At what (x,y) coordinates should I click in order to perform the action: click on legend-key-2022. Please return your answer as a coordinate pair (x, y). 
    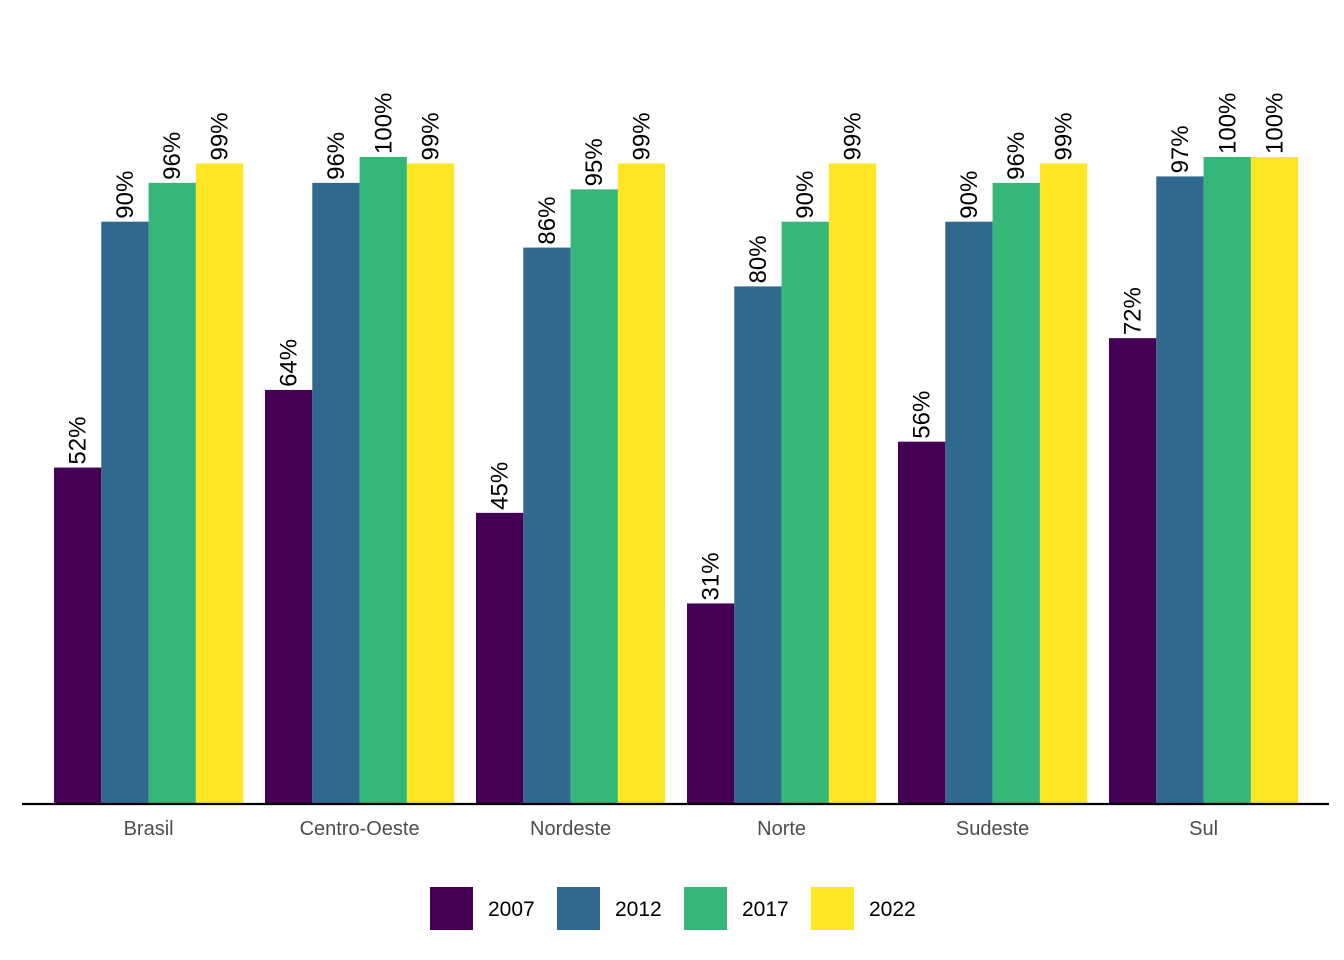
    Looking at the image, I should click on (832, 908).